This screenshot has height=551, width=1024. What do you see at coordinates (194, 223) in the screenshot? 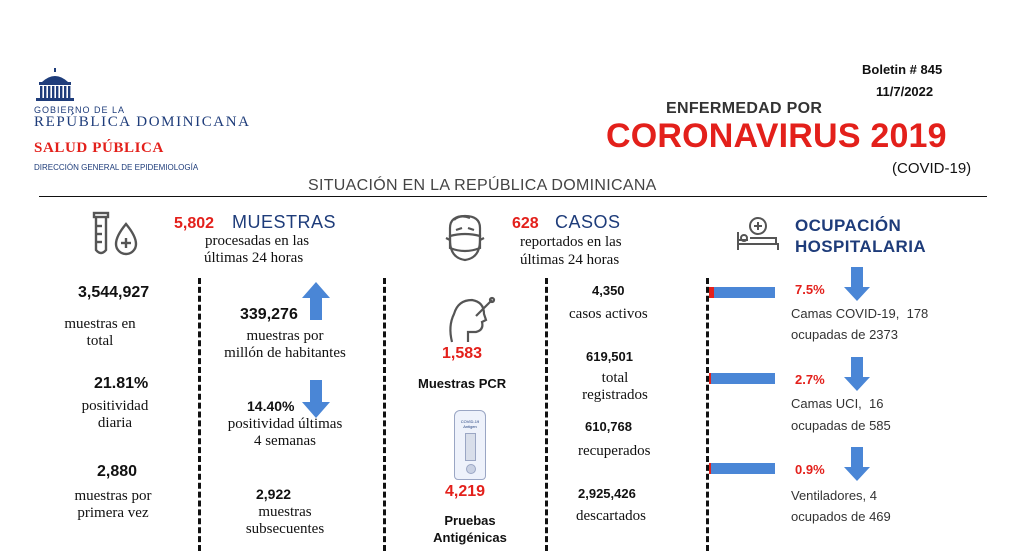
I see `muestras-count: 5,802` at bounding box center [194, 223].